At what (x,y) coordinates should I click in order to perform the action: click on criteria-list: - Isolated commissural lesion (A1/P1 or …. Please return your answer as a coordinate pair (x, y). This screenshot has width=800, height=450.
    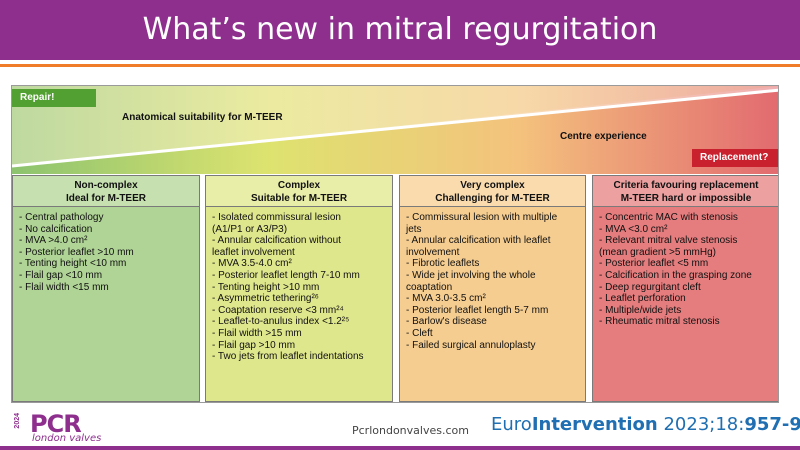
    Looking at the image, I should click on (300, 287).